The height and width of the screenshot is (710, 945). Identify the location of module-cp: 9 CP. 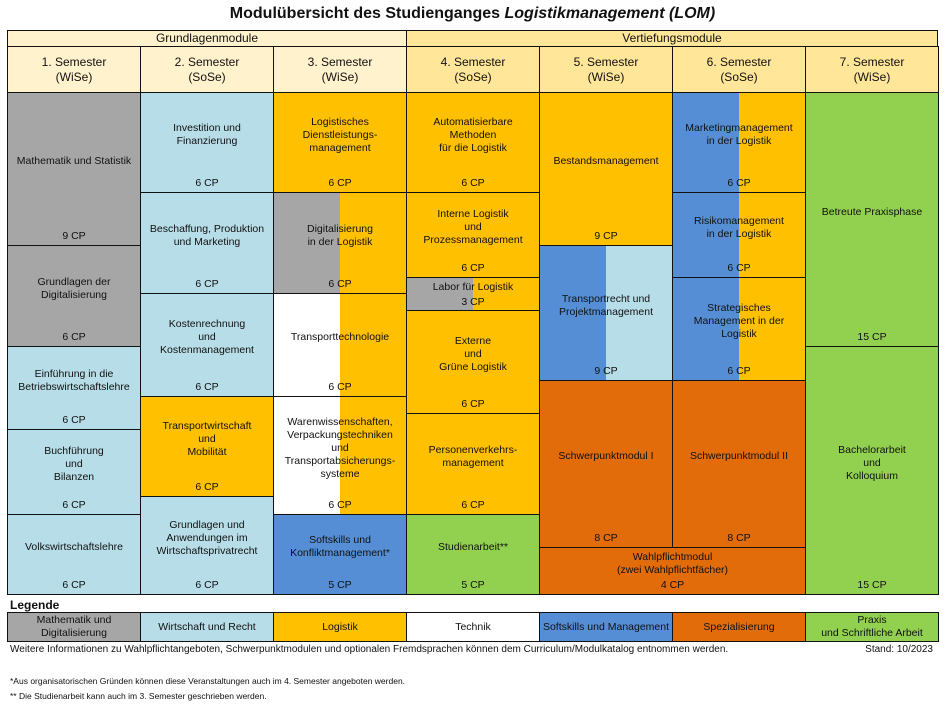
(606, 371).